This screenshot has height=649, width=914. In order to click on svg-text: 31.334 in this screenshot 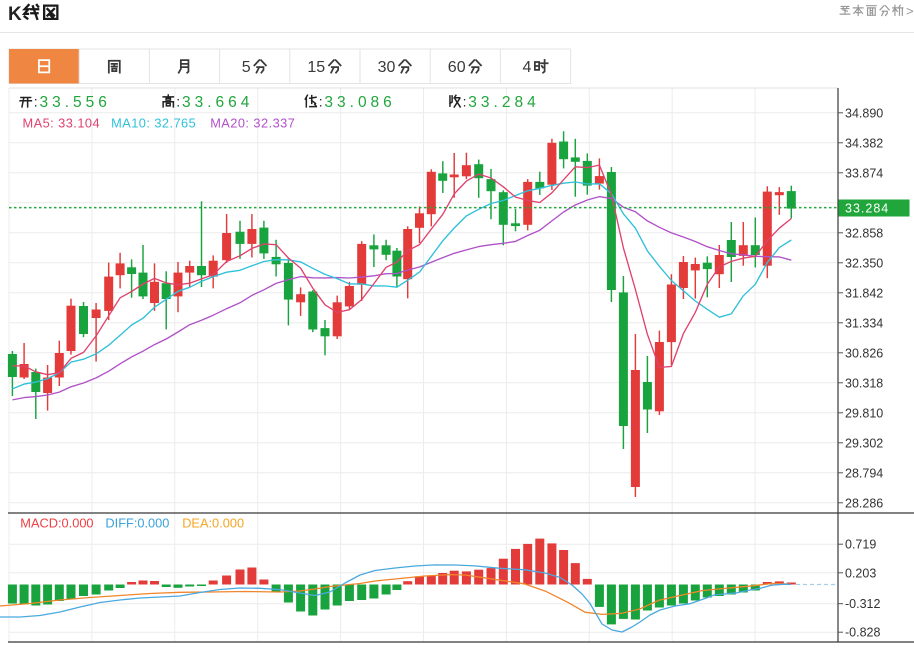, I will do `click(864, 323)`.